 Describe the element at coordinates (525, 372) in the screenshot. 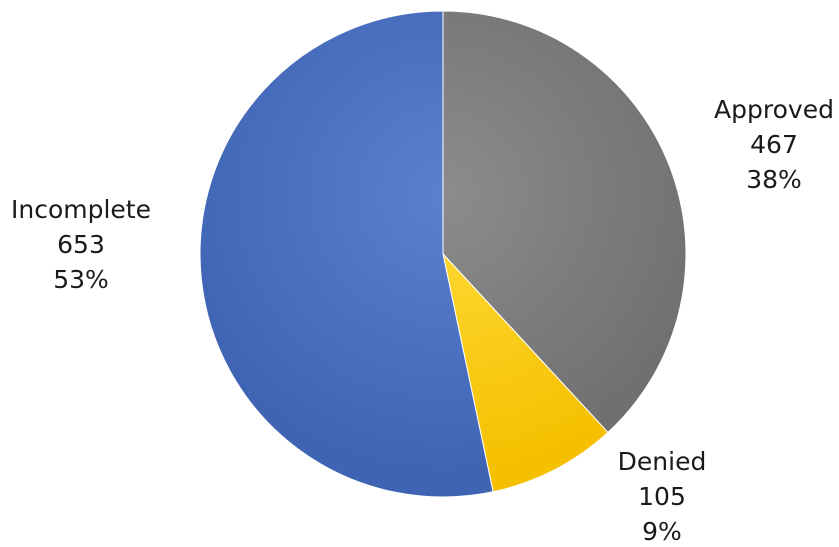

I see `pie-slice-denied` at that location.